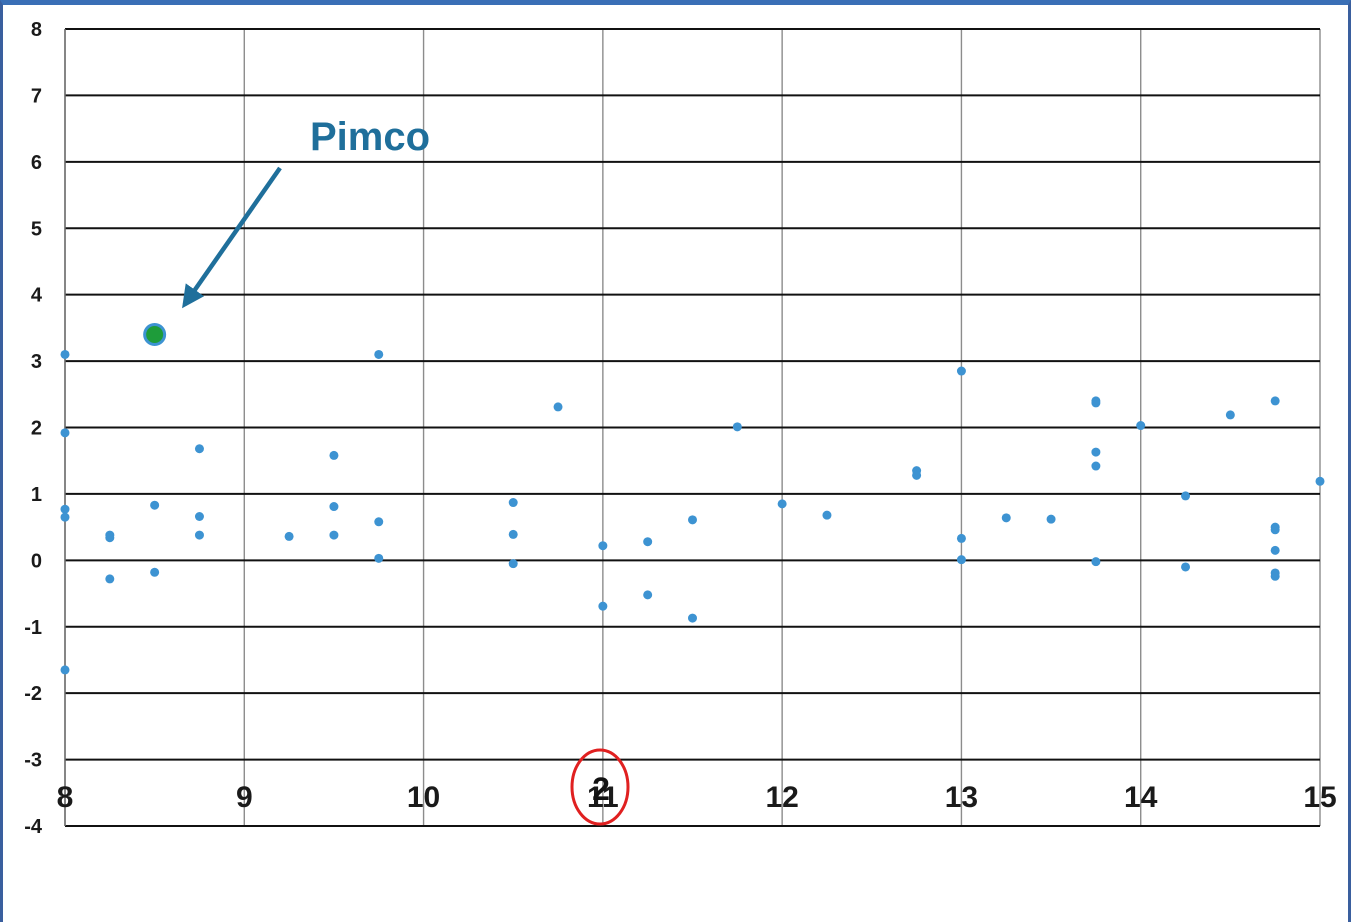 The height and width of the screenshot is (922, 1351). Describe the element at coordinates (36, 229) in the screenshot. I see `y-tick-label: 5` at that location.